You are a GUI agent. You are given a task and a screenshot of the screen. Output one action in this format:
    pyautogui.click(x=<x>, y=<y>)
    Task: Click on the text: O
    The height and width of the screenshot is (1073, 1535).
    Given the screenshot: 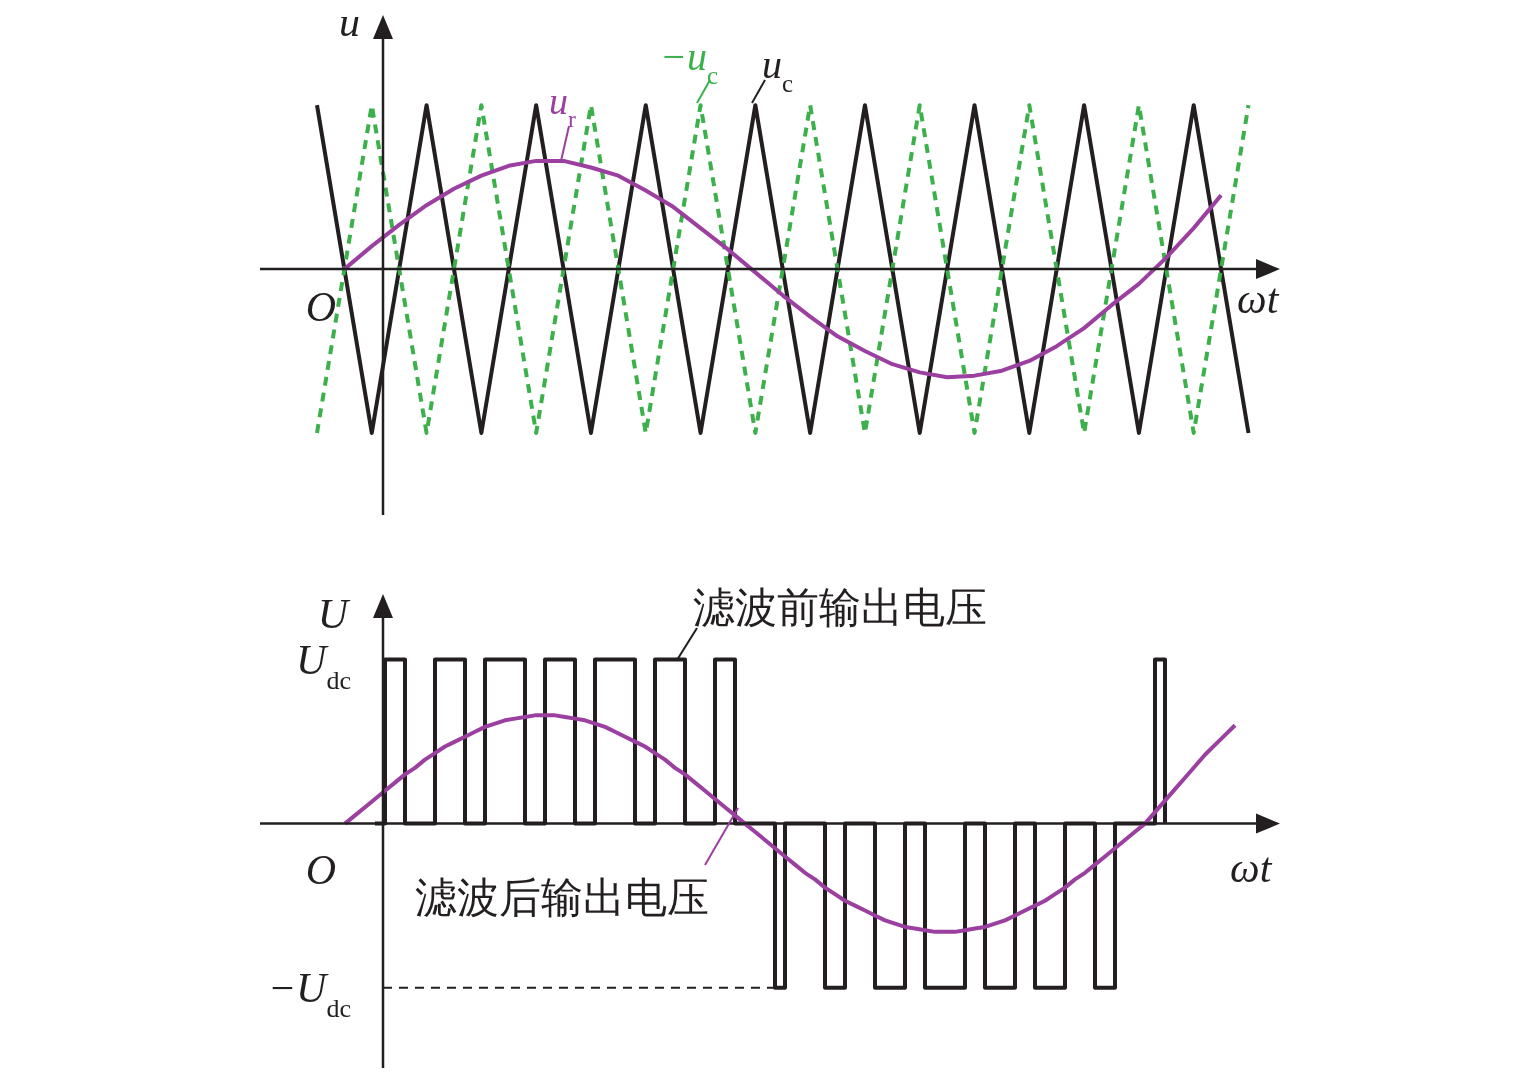 What is the action you would take?
    pyautogui.click(x=321, y=870)
    